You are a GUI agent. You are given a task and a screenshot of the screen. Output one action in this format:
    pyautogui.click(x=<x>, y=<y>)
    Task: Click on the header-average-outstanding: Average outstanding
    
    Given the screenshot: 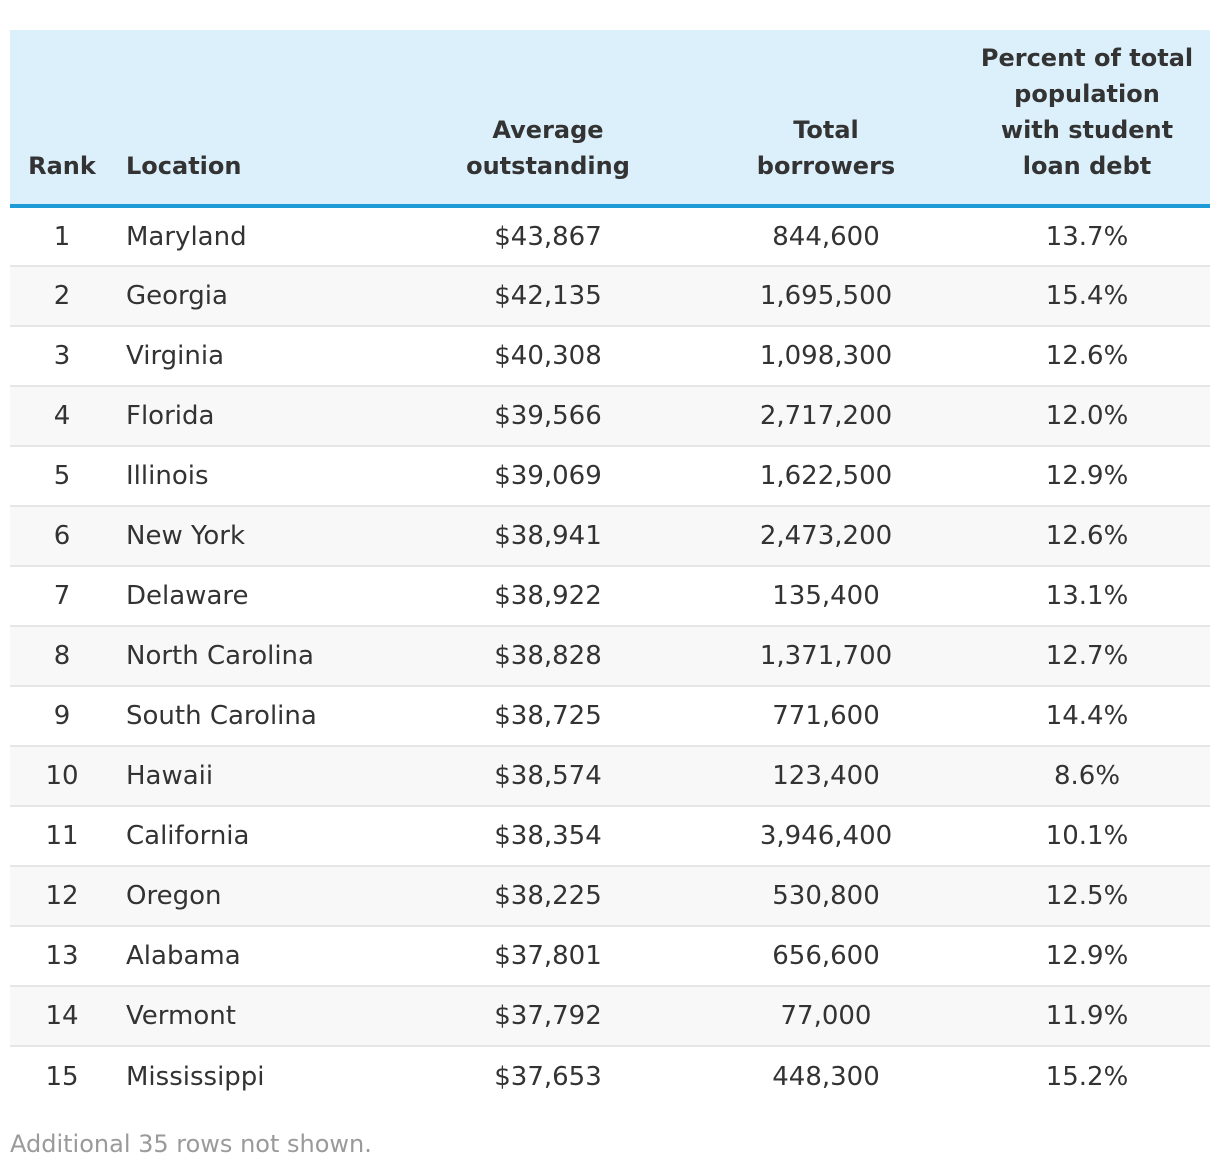 What is the action you would take?
    pyautogui.click(x=548, y=119)
    